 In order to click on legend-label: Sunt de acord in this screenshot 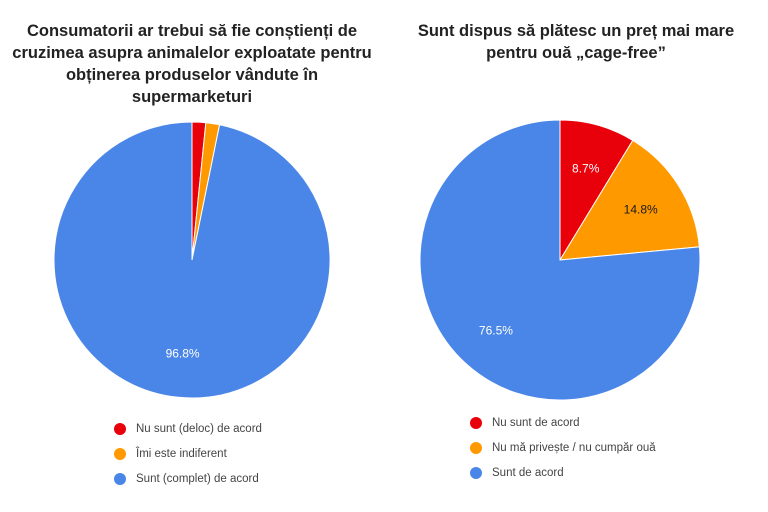, I will do `click(528, 472)`.